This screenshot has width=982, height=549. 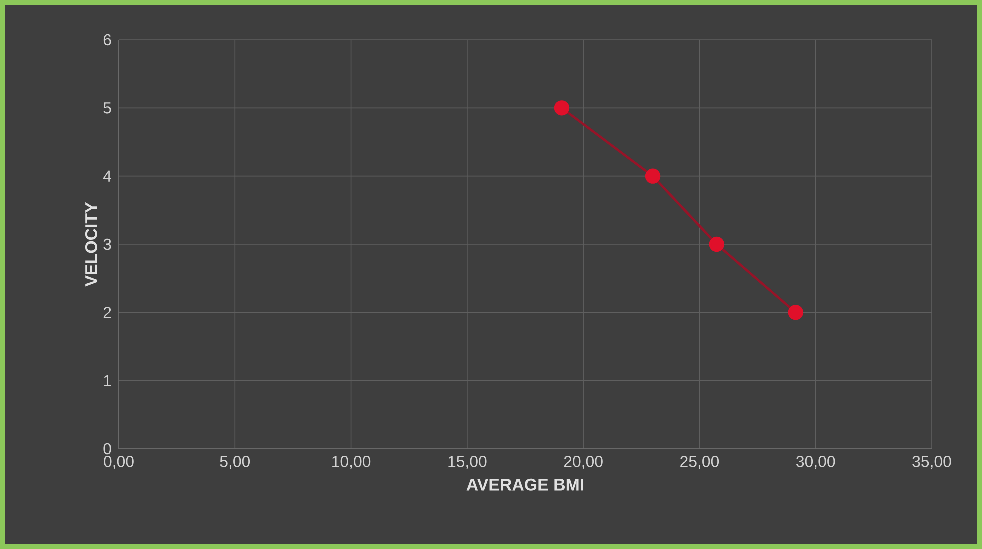 What do you see at coordinates (235, 463) in the screenshot?
I see `x-tick-label: 5,00` at bounding box center [235, 463].